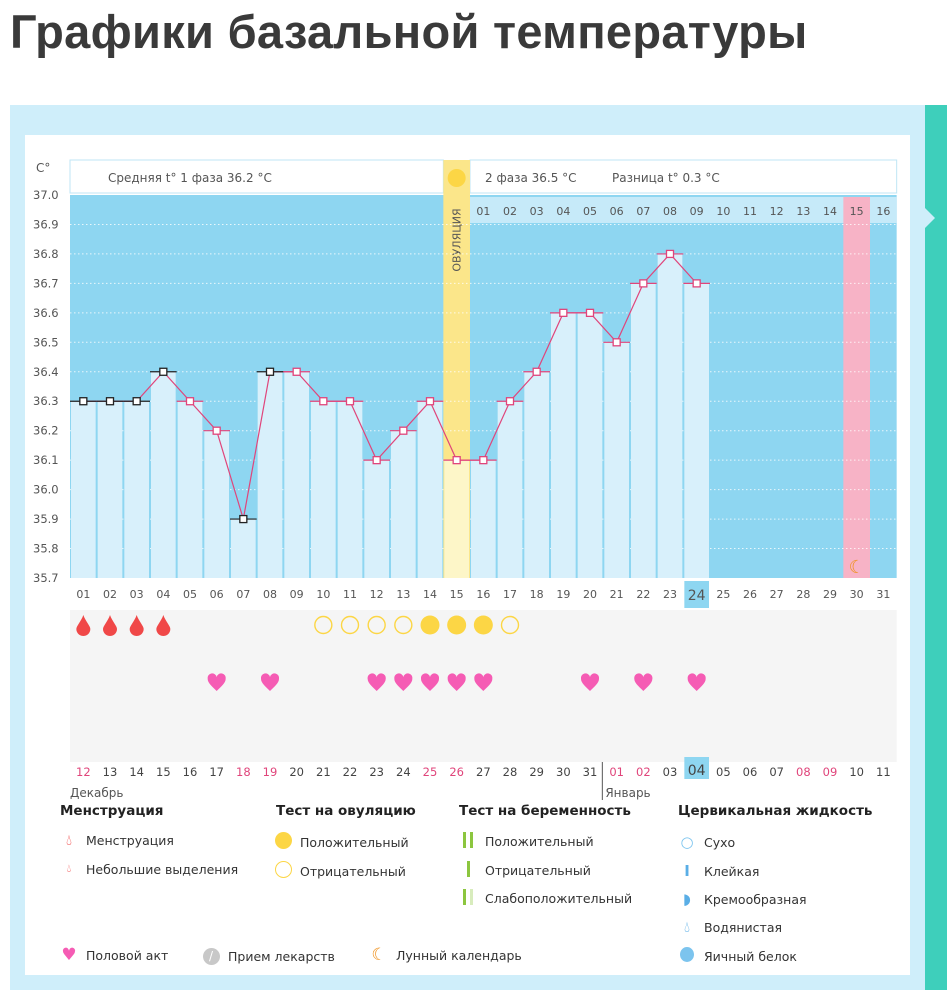  What do you see at coordinates (537, 211) in the screenshot?
I see `cycle-day-label: 03` at bounding box center [537, 211].